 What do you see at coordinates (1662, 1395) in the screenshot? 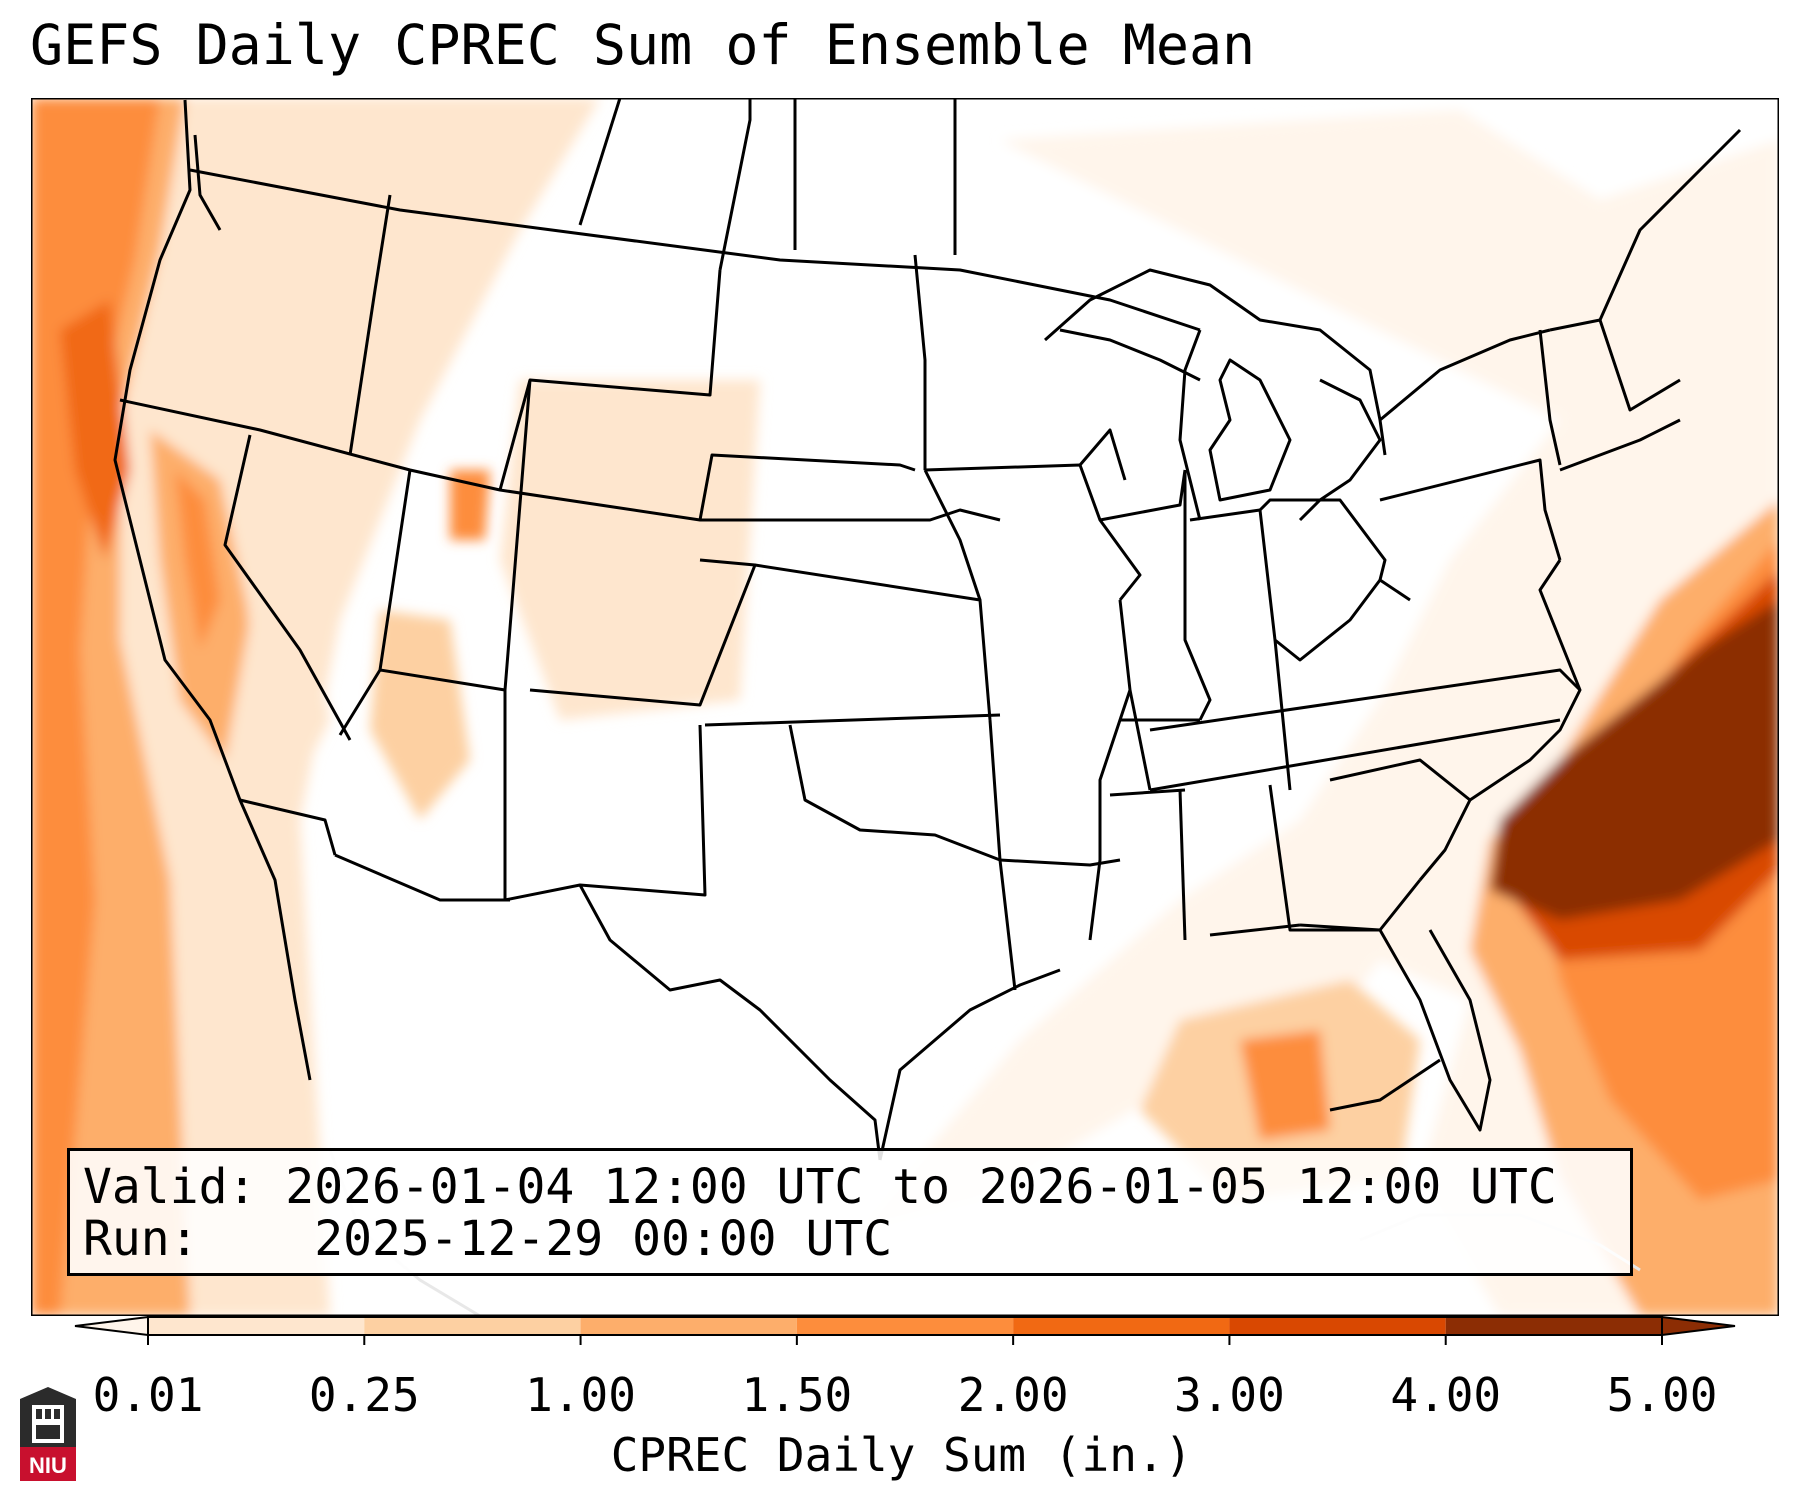
I see `colorbar-tick-label: 5.00` at bounding box center [1662, 1395].